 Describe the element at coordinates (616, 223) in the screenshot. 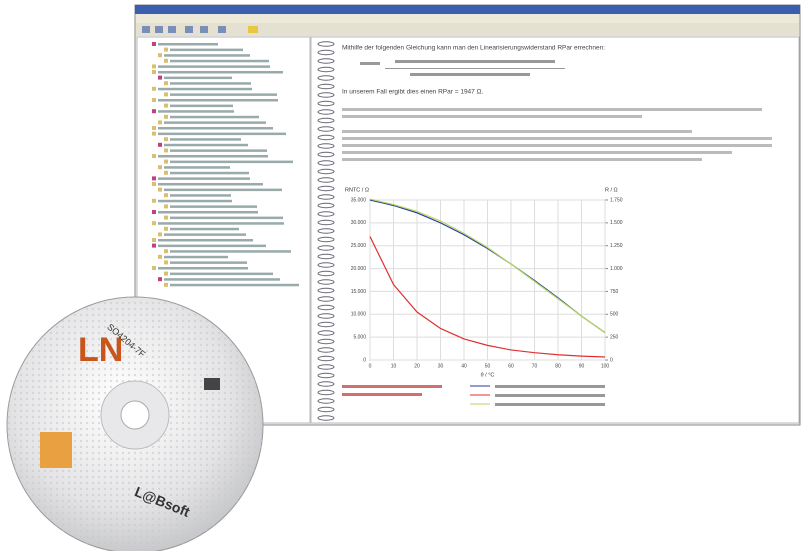

I see `y2-tick-label: 1.500` at that location.